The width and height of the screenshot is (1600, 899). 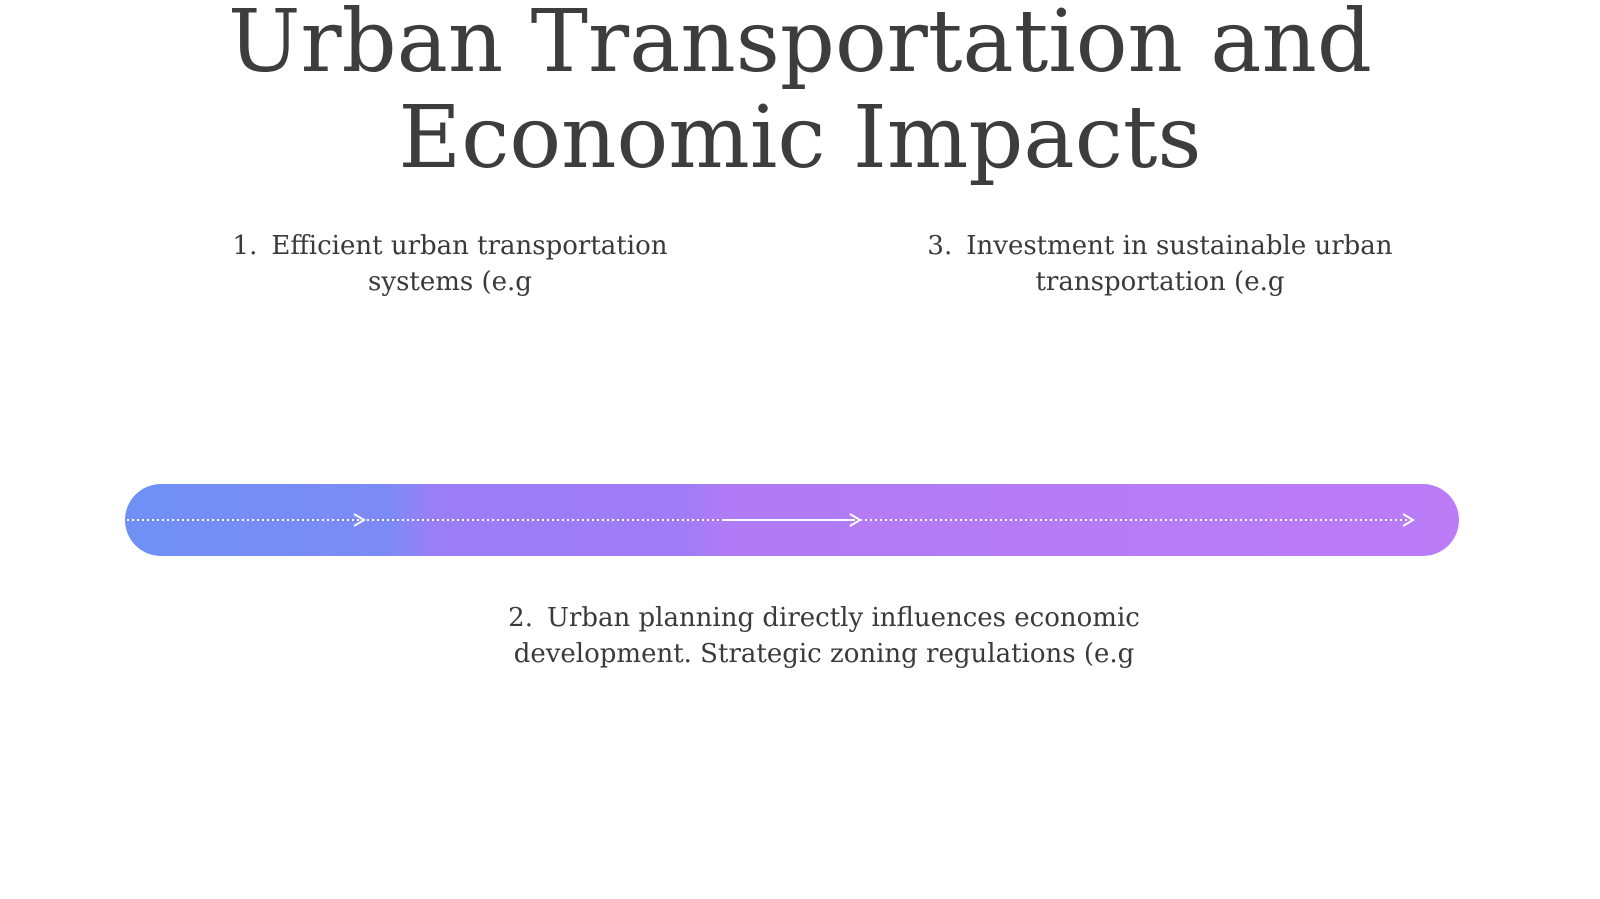 I want to click on item-number: 3., so click(x=940, y=246).